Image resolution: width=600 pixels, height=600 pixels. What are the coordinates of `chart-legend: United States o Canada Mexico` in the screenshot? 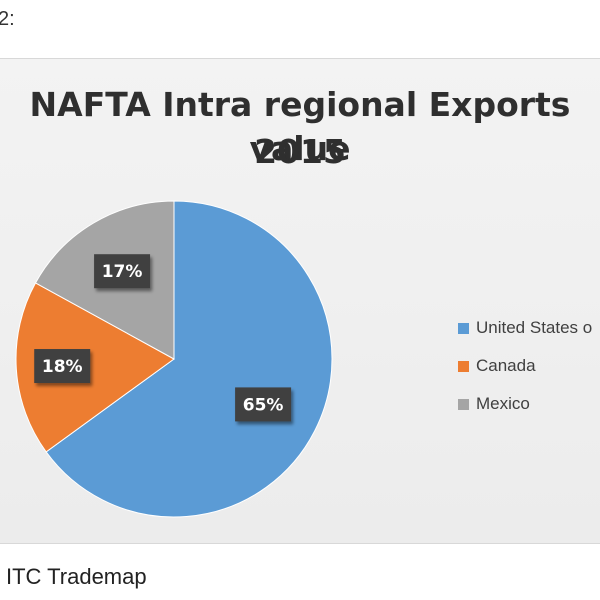 It's located at (525, 366).